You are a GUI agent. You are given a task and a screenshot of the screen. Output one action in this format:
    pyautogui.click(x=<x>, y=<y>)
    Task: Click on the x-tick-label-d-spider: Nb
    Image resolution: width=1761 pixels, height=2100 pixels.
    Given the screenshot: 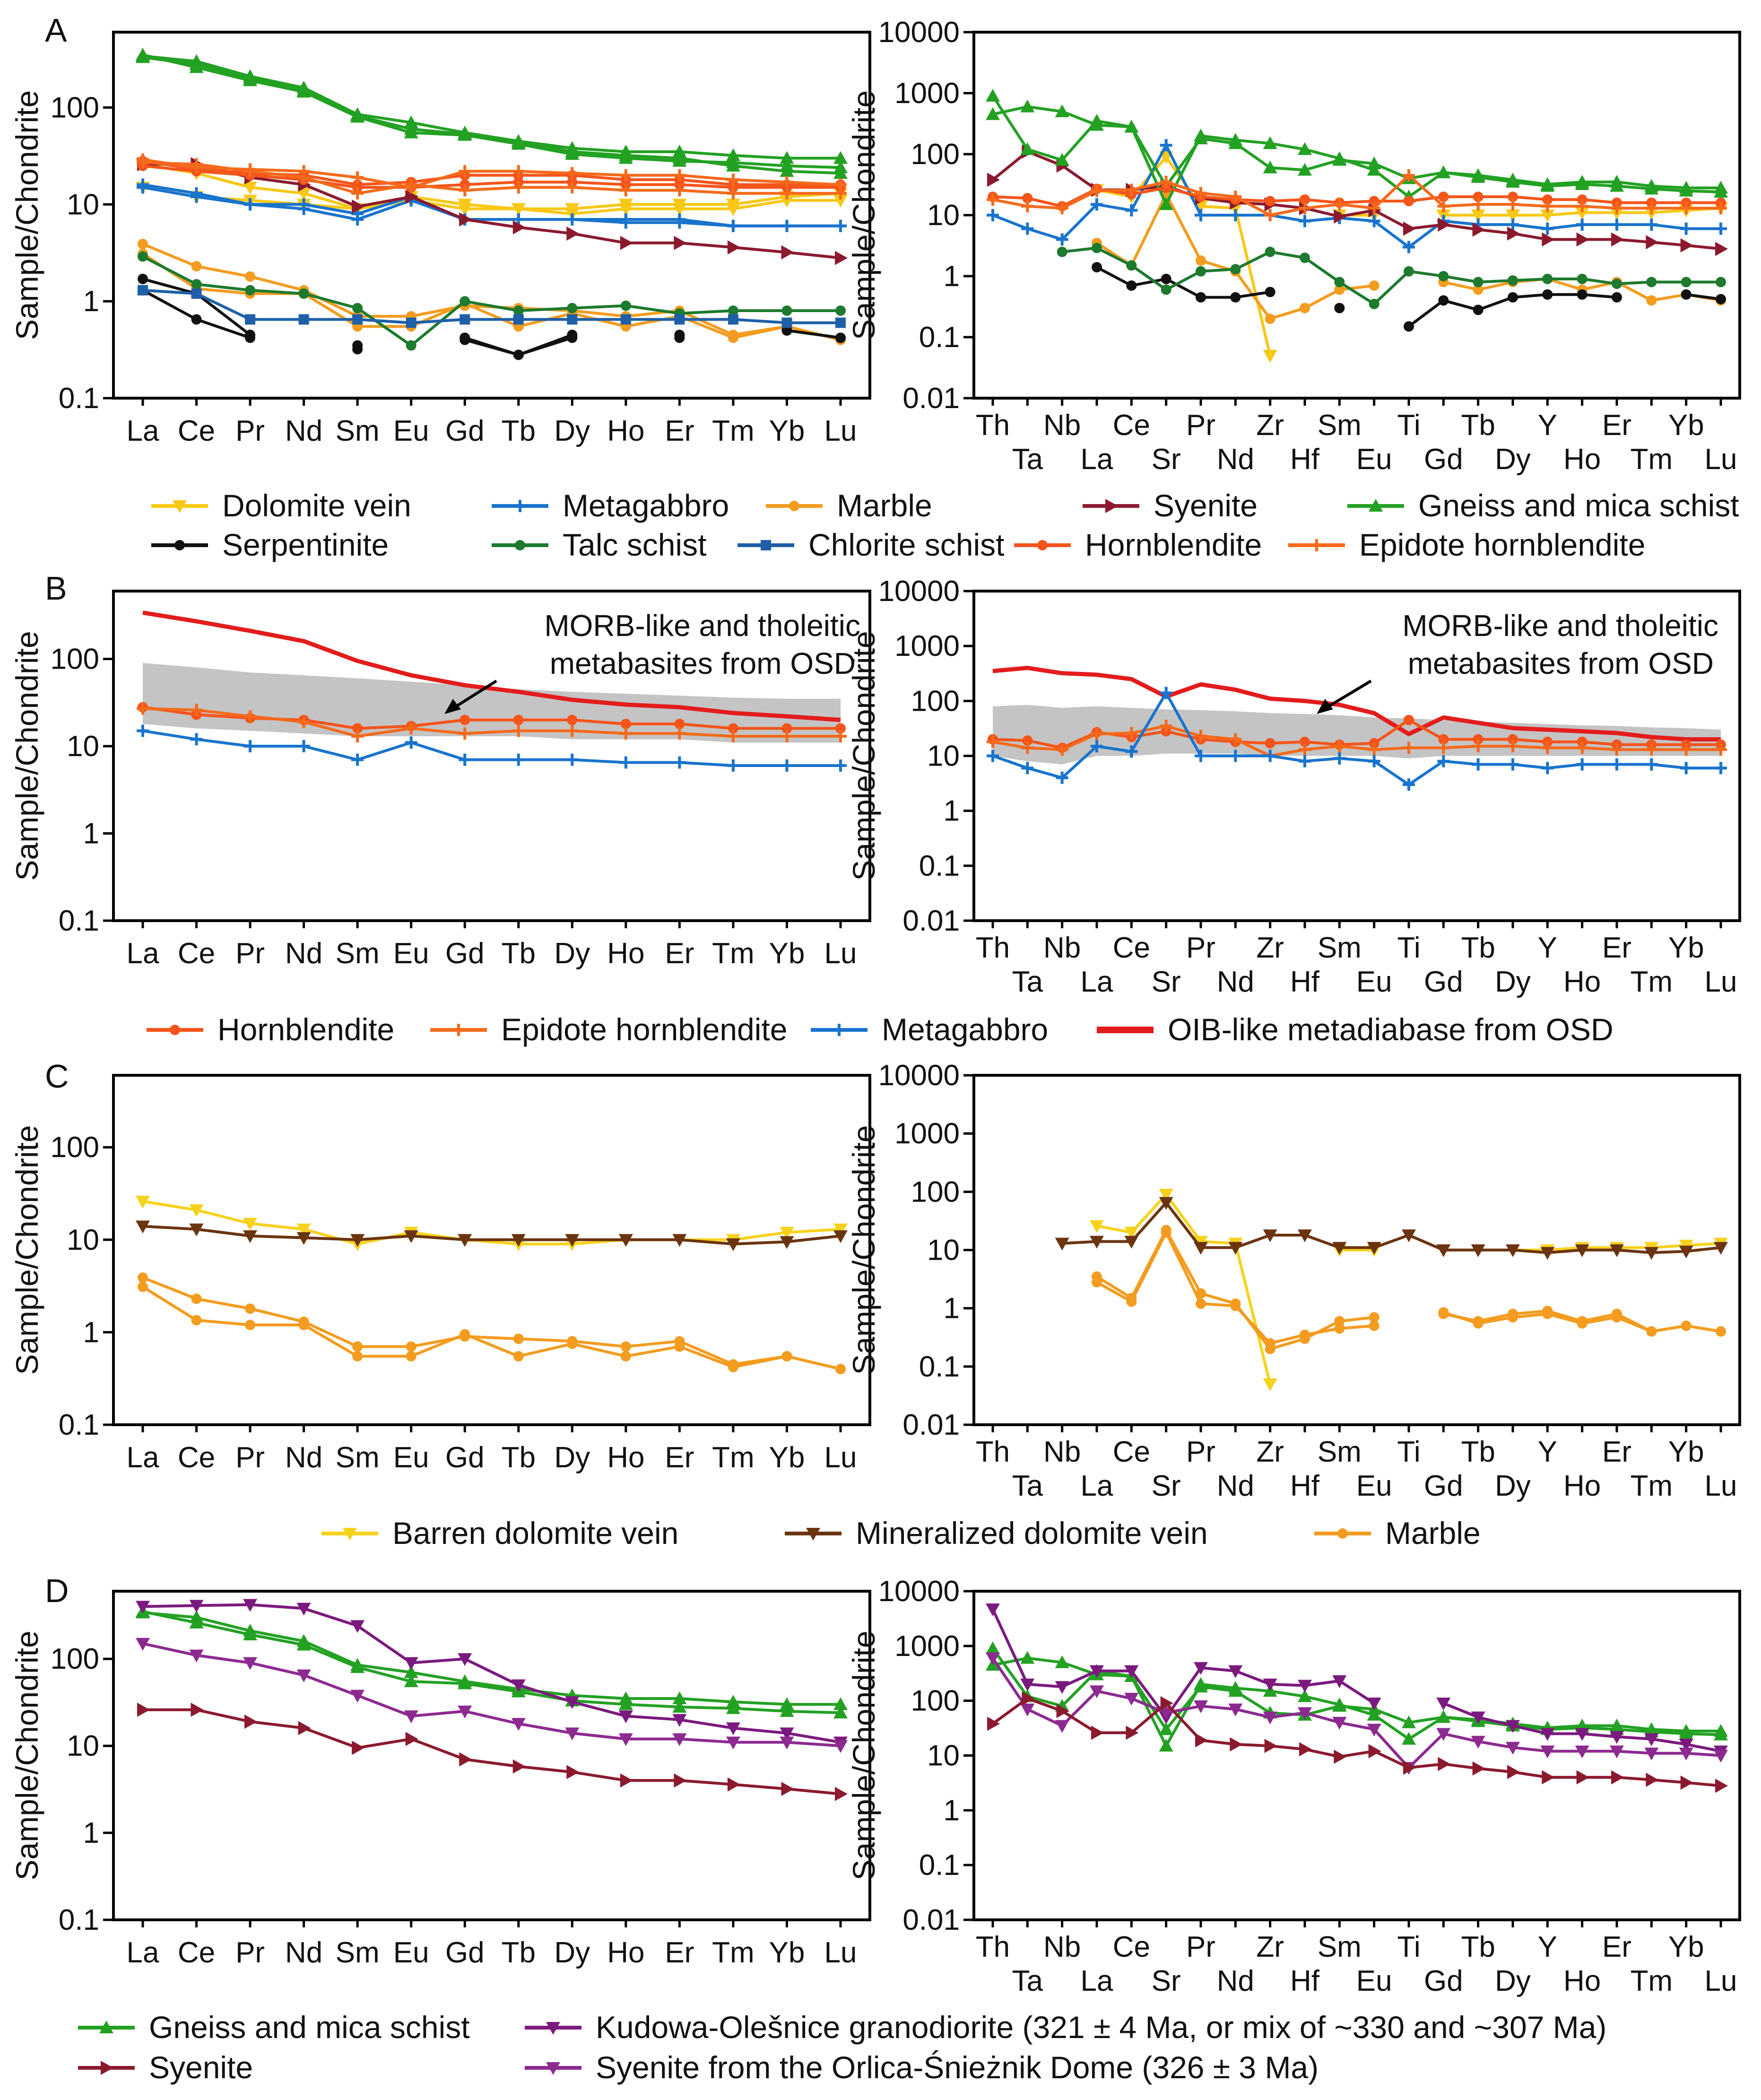 What is the action you would take?
    pyautogui.click(x=1062, y=1947)
    